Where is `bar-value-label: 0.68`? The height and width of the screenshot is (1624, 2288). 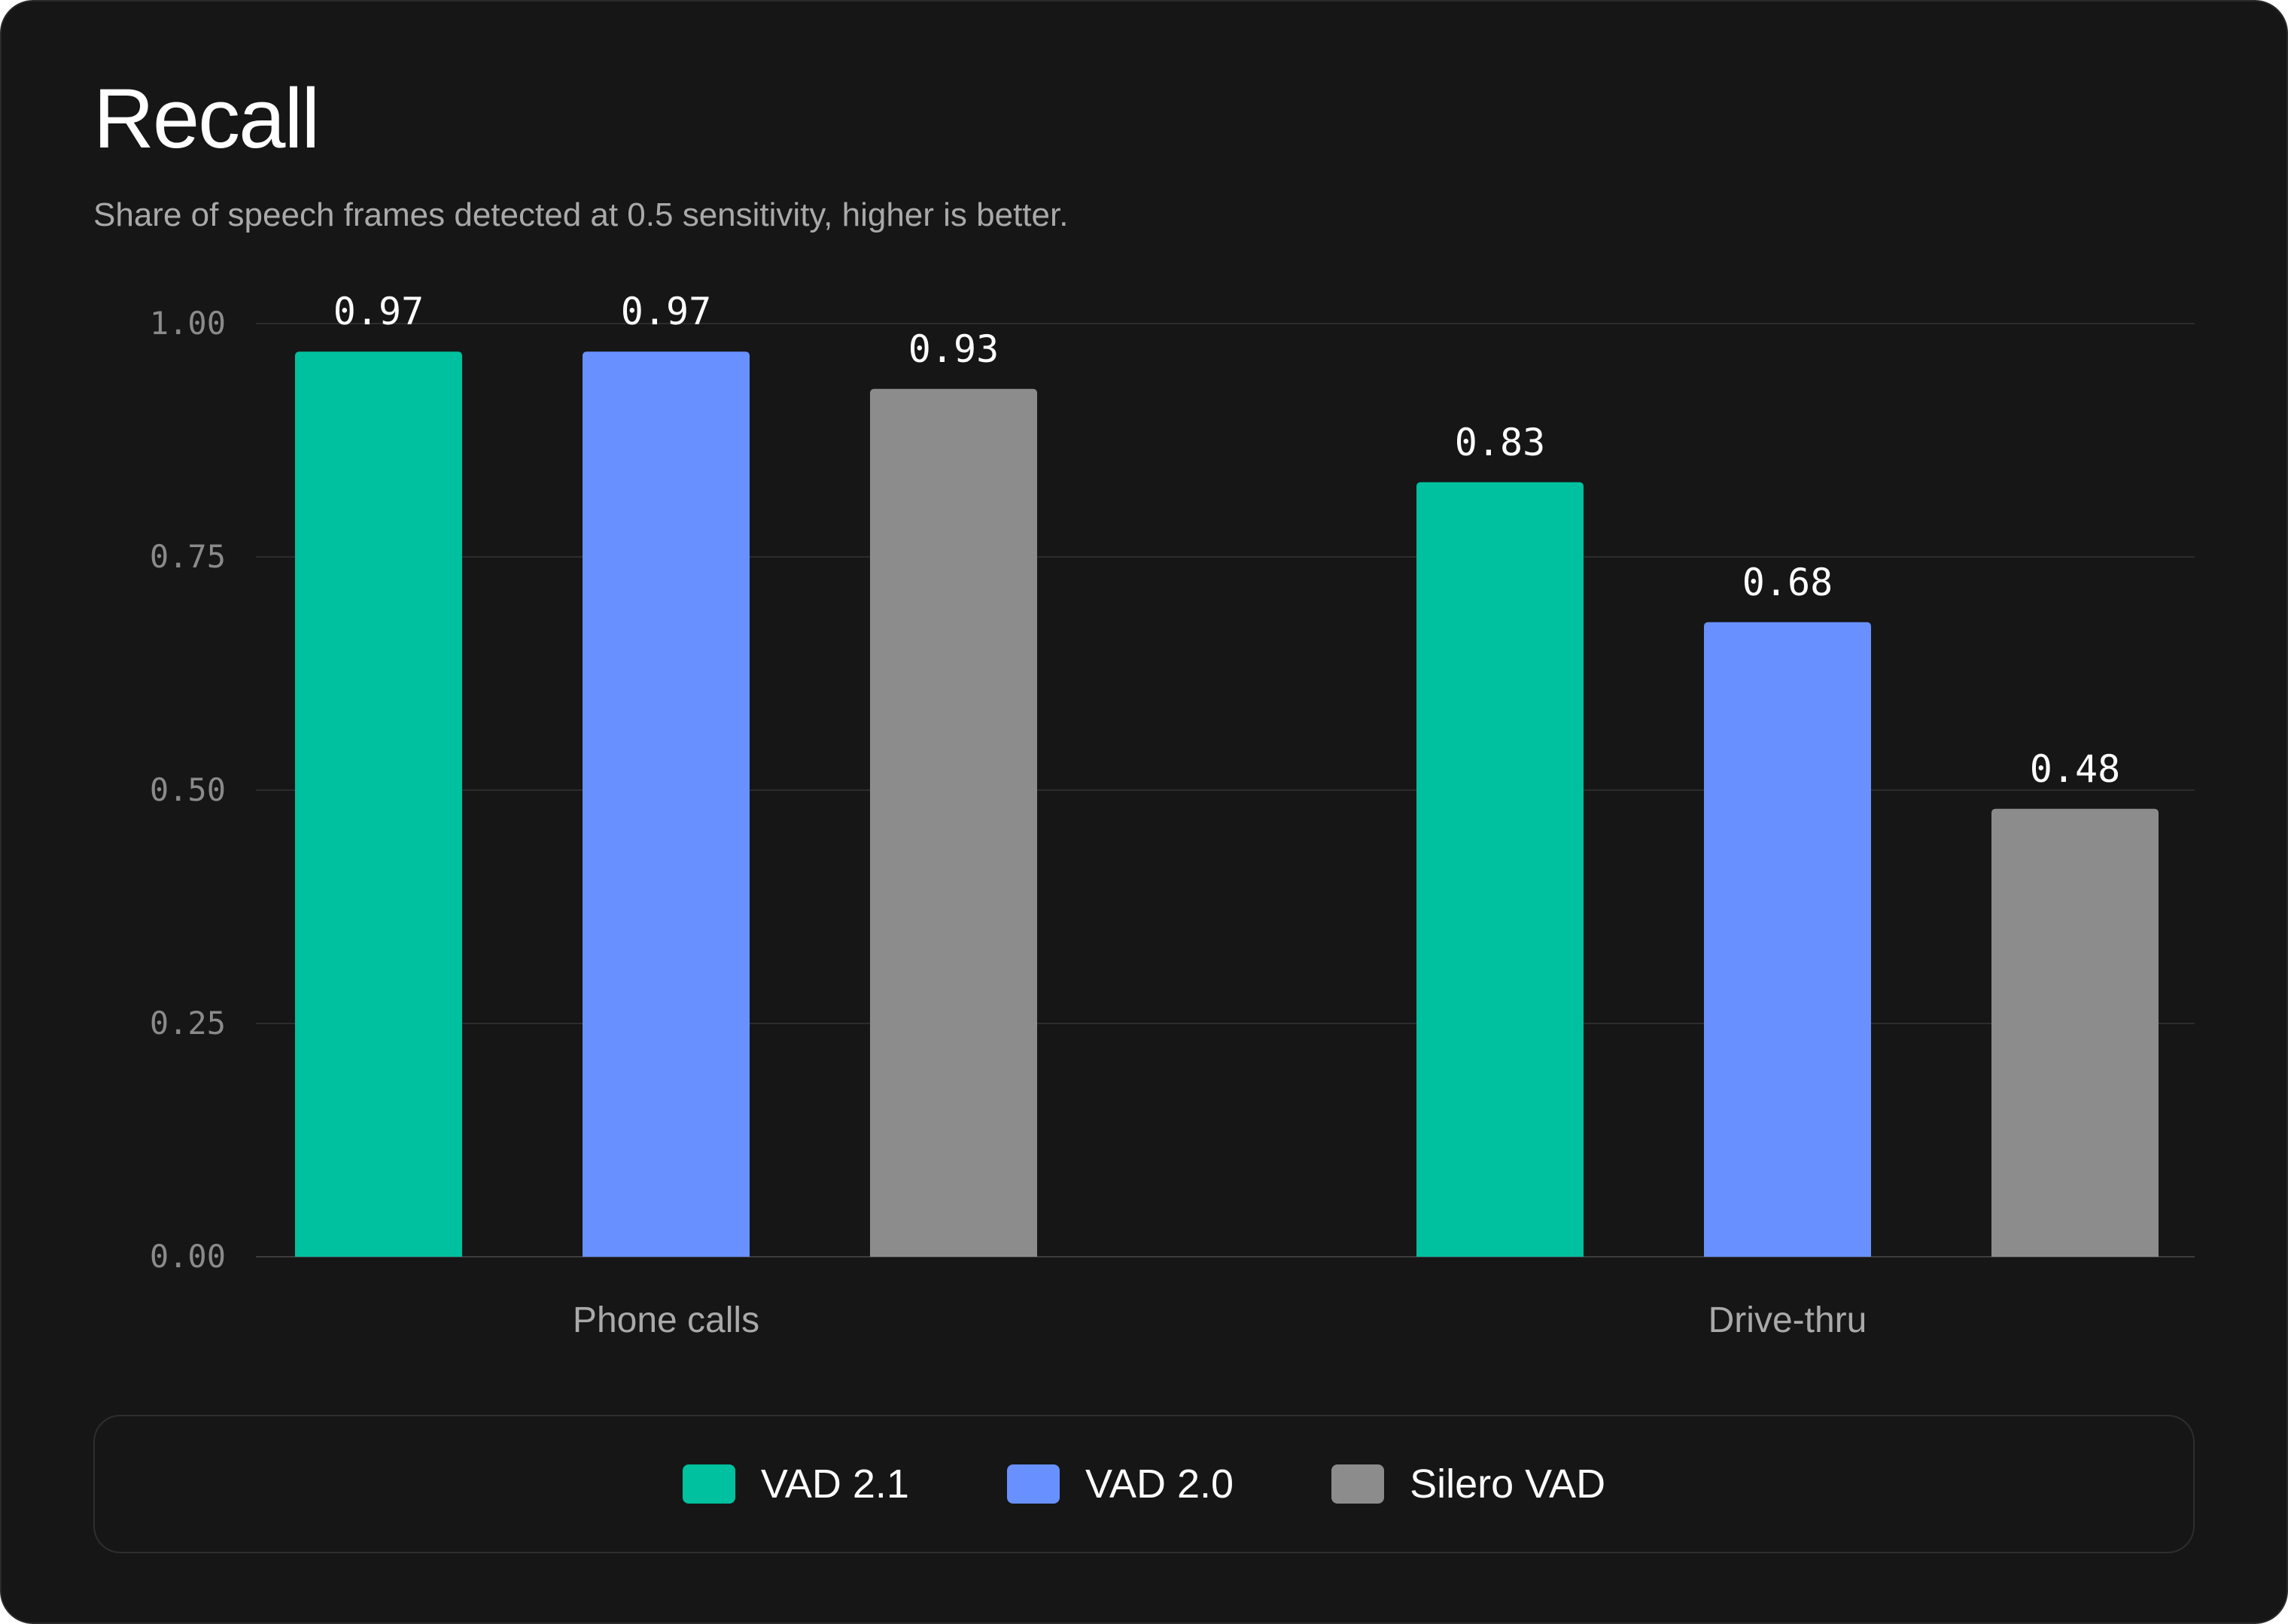 bar-value-label: 0.68 is located at coordinates (1787, 582).